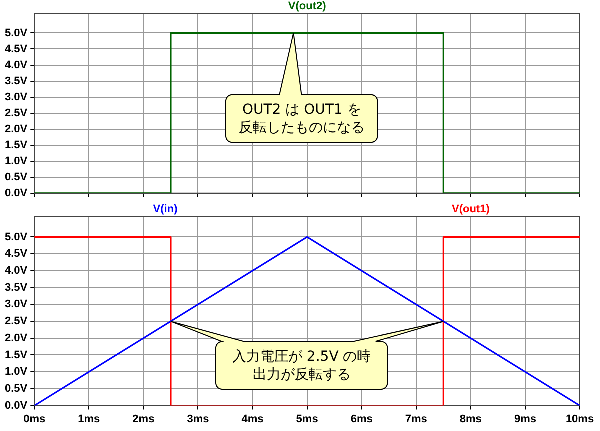  What do you see at coordinates (471, 210) in the screenshot?
I see `series-label: V(out1)` at bounding box center [471, 210].